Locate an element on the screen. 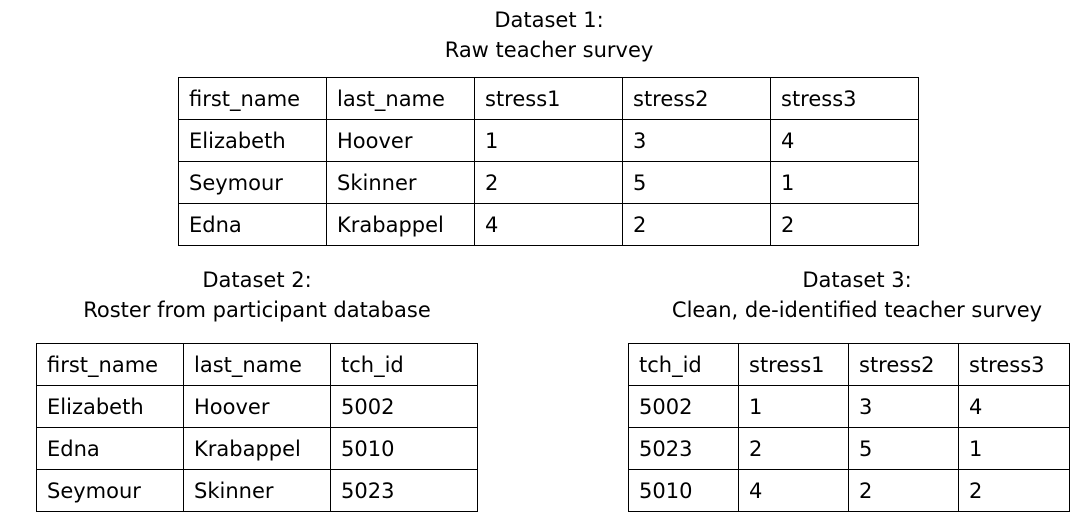  dataset1-caption: Dataset 1: Raw teacher survey is located at coordinates (549, 35).